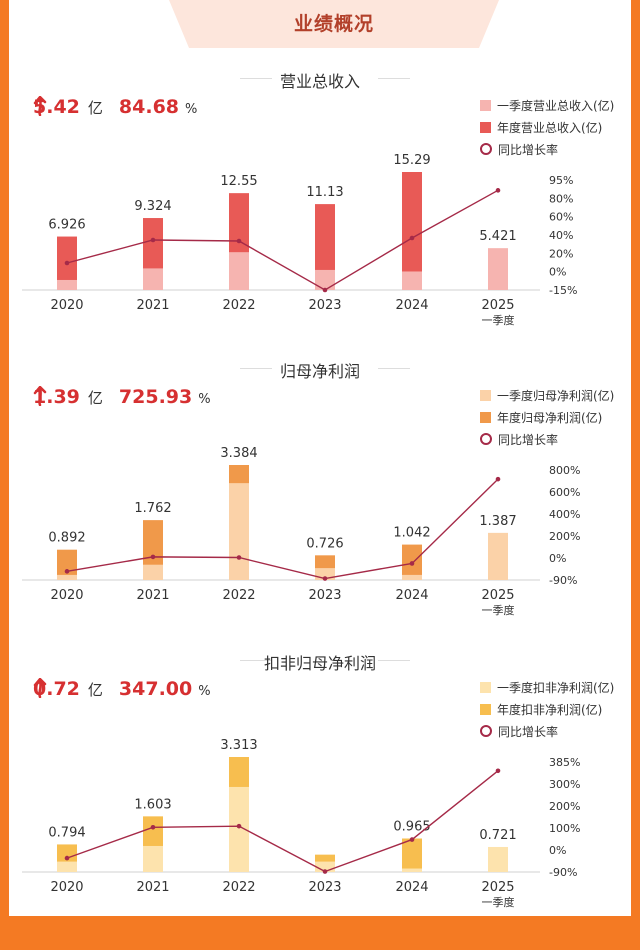 This screenshot has width=640, height=950. Describe the element at coordinates (564, 806) in the screenshot. I see `y2-tick-label: 200%` at that location.